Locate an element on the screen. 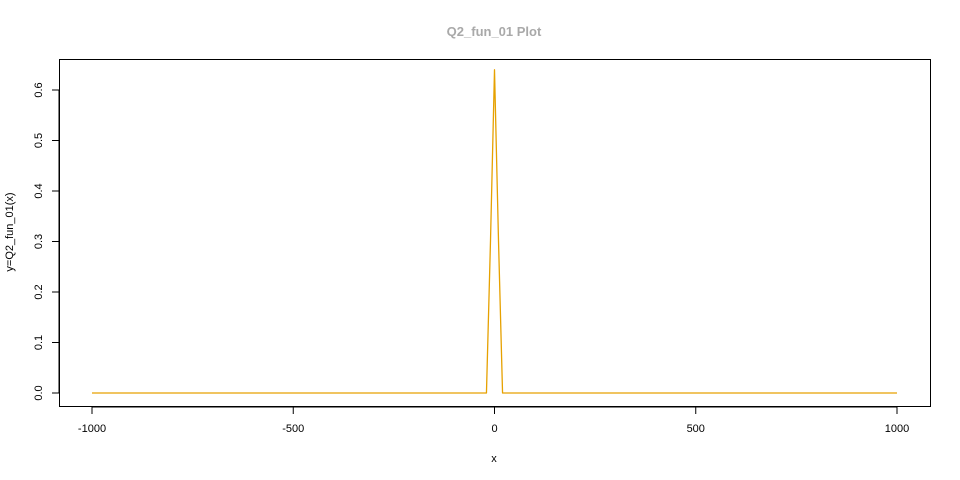 Image resolution: width=960 pixels, height=480 pixels. y-tick-label: 0.0 is located at coordinates (39, 392).